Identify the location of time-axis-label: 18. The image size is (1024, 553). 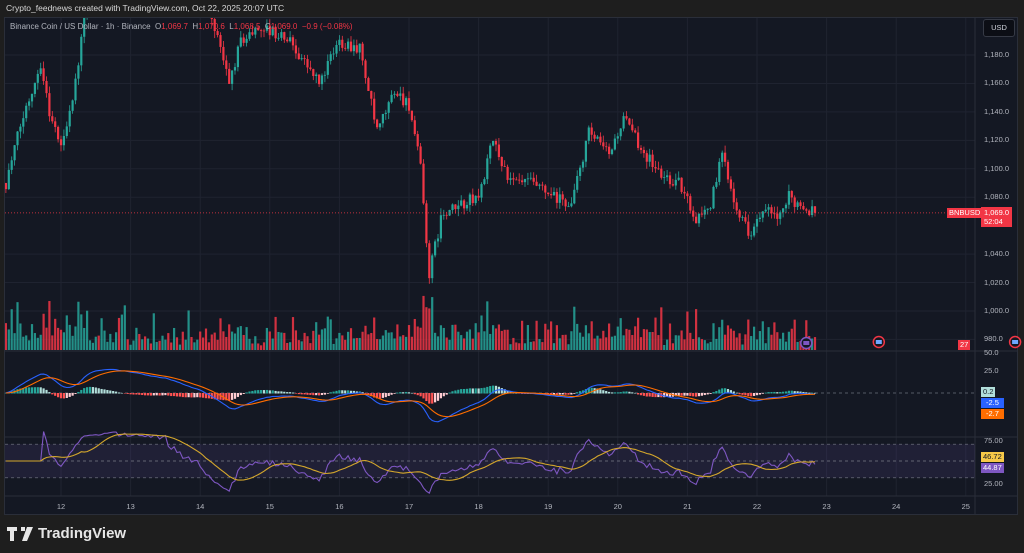
(478, 506).